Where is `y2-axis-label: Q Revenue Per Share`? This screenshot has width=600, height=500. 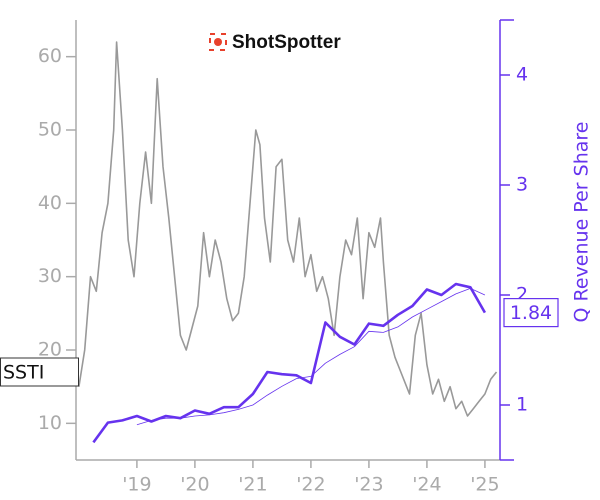
y2-axis-label: Q Revenue Per Share is located at coordinates (582, 222).